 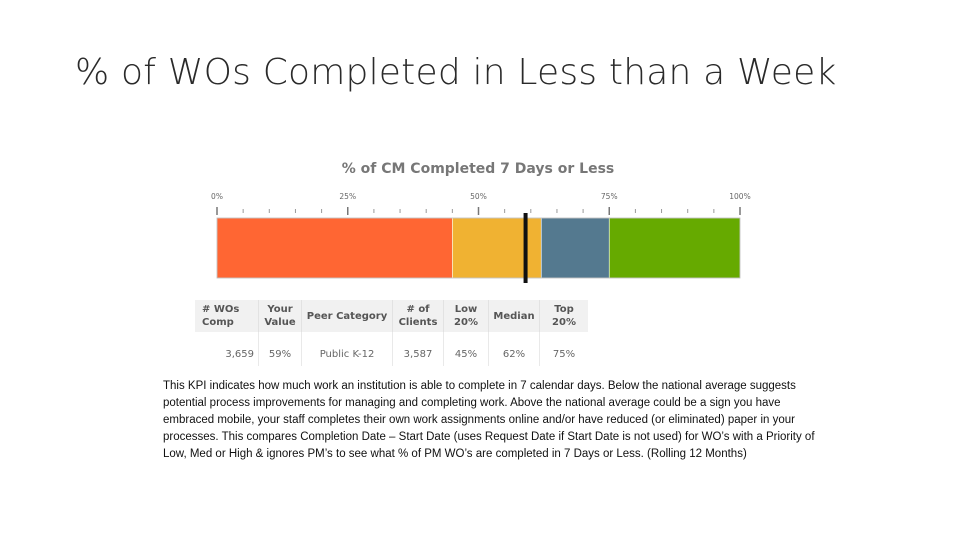 What do you see at coordinates (347, 349) in the screenshot?
I see `cell-peer-category: Public K-12` at bounding box center [347, 349].